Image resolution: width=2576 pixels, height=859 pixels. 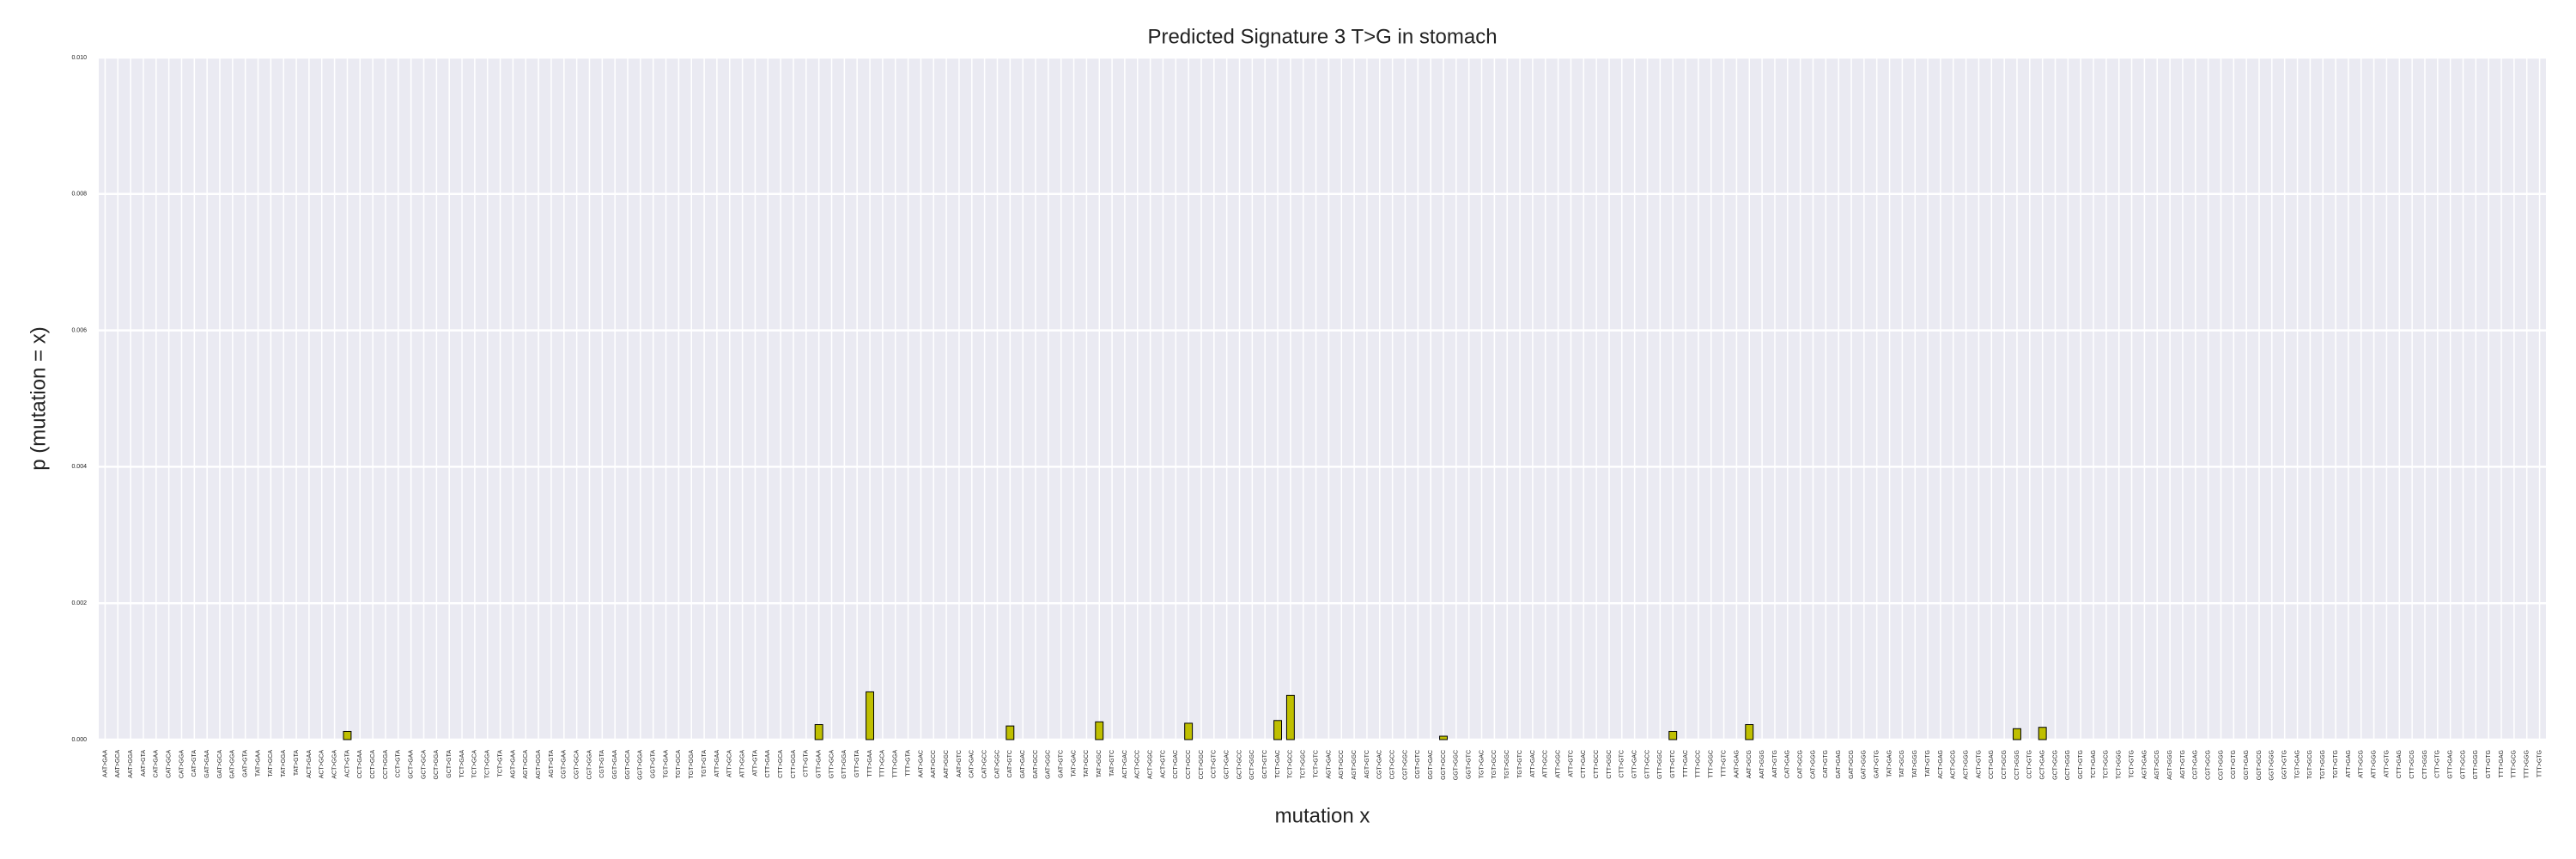 What do you see at coordinates (347, 763) in the screenshot?
I see `x-tick-label: ACT>GTA` at bounding box center [347, 763].